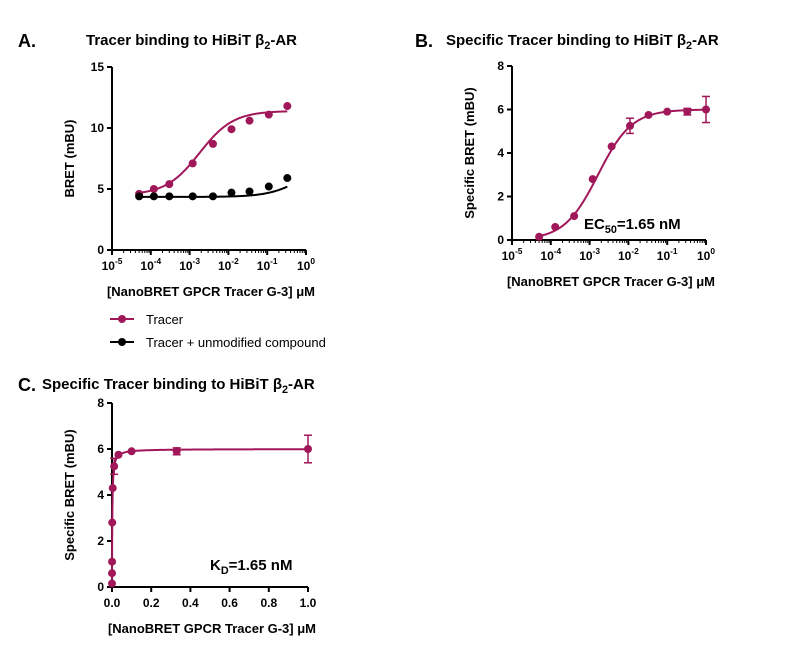 The width and height of the screenshot is (794, 667). What do you see at coordinates (98, 128) in the screenshot?
I see `y-tick-label: 10` at bounding box center [98, 128].